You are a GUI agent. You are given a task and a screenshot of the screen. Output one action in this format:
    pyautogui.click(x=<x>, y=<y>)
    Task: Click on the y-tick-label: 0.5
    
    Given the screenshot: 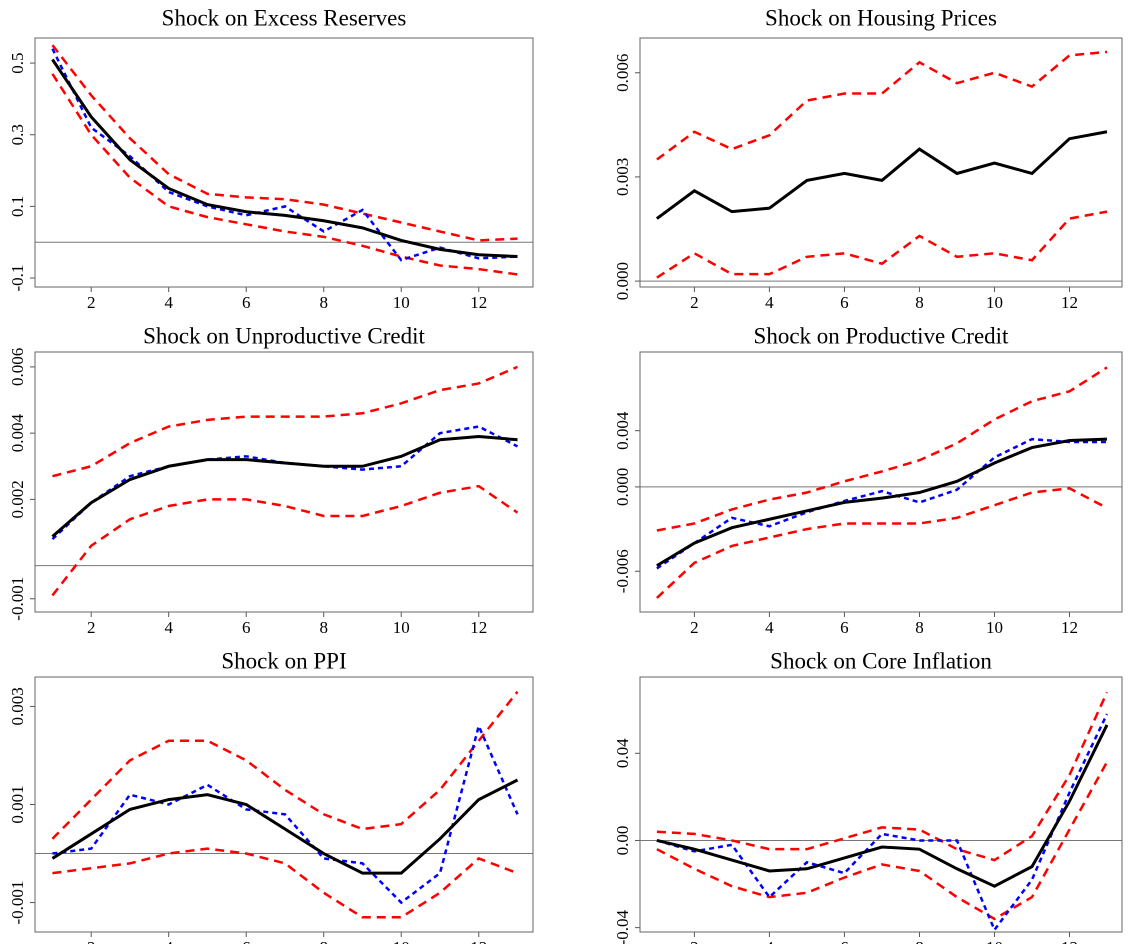 What is the action you would take?
    pyautogui.click(x=17, y=62)
    